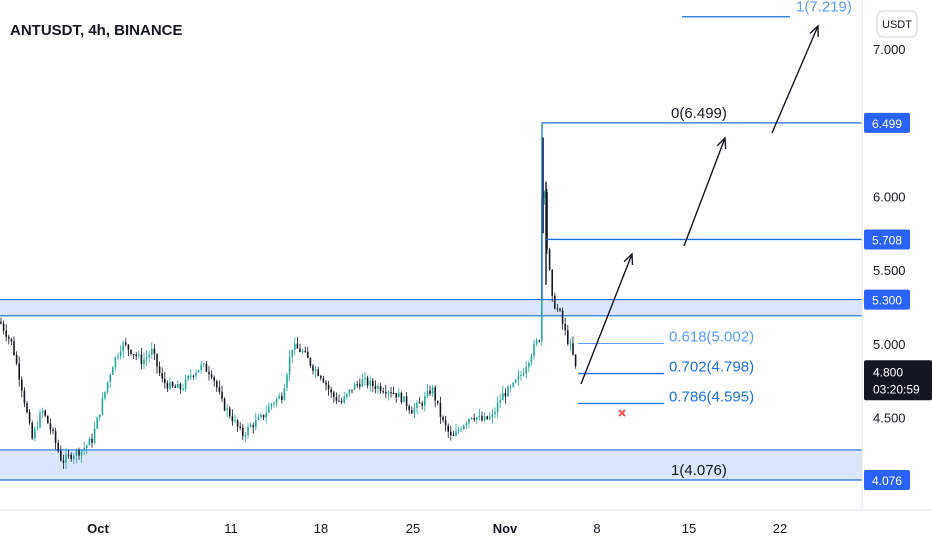 The height and width of the screenshot is (550, 932). Describe the element at coordinates (824, 8) in the screenshot. I see `fib-label-5: 1(7.219)` at that location.